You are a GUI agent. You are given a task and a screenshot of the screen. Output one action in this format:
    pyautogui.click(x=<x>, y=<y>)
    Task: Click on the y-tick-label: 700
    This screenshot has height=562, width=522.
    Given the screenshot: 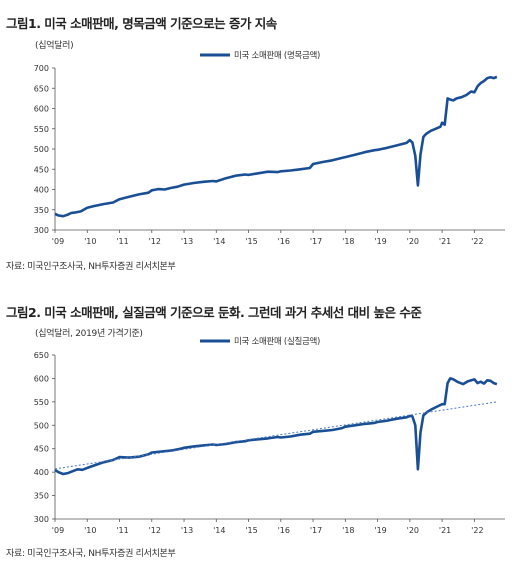 What is the action you would take?
    pyautogui.click(x=41, y=68)
    